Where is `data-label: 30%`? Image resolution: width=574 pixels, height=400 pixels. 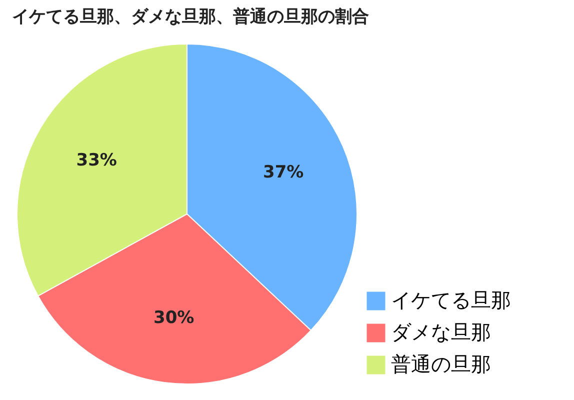 data-label: 30% is located at coordinates (173, 318).